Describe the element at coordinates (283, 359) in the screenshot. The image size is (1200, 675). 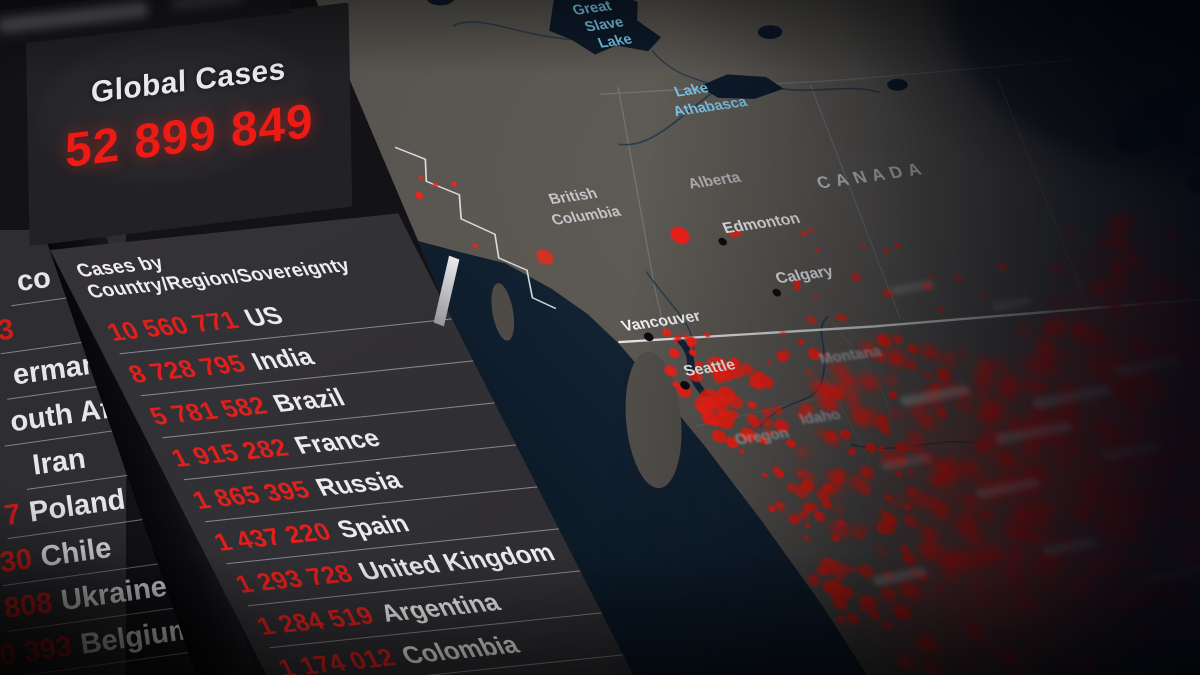
I see `country-name: India` at that location.